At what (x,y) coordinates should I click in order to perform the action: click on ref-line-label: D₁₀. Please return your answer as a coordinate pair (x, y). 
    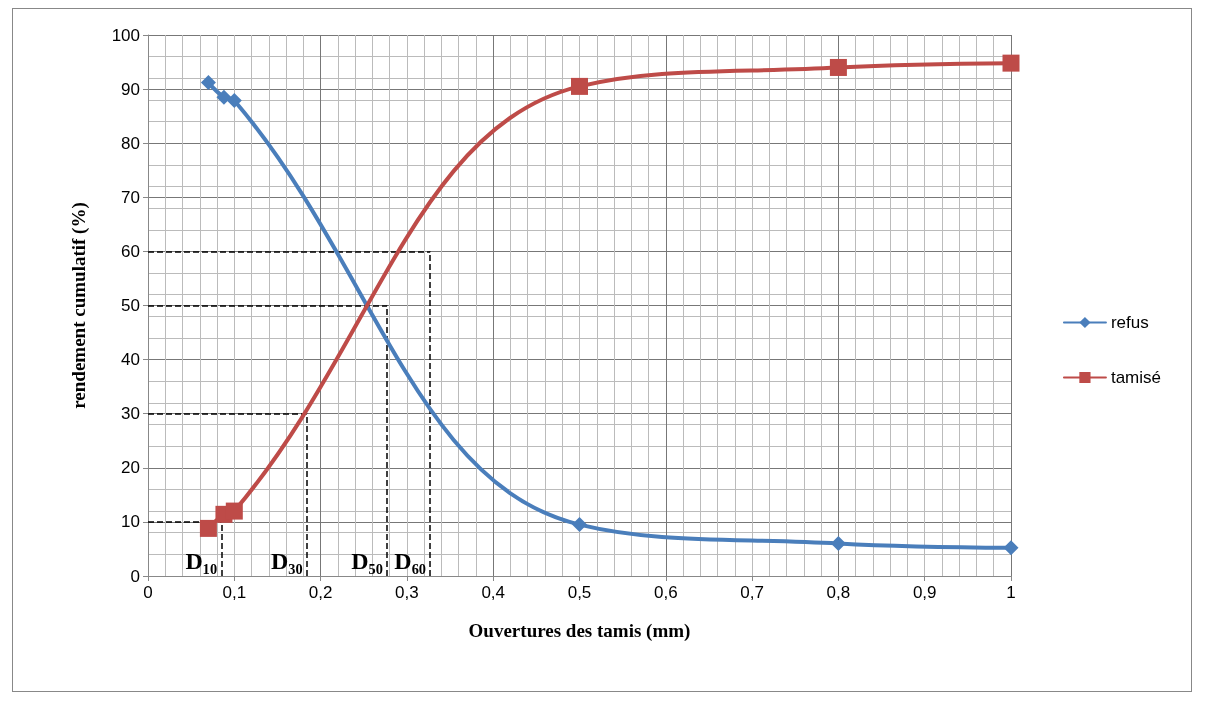
    Looking at the image, I should click on (201, 561).